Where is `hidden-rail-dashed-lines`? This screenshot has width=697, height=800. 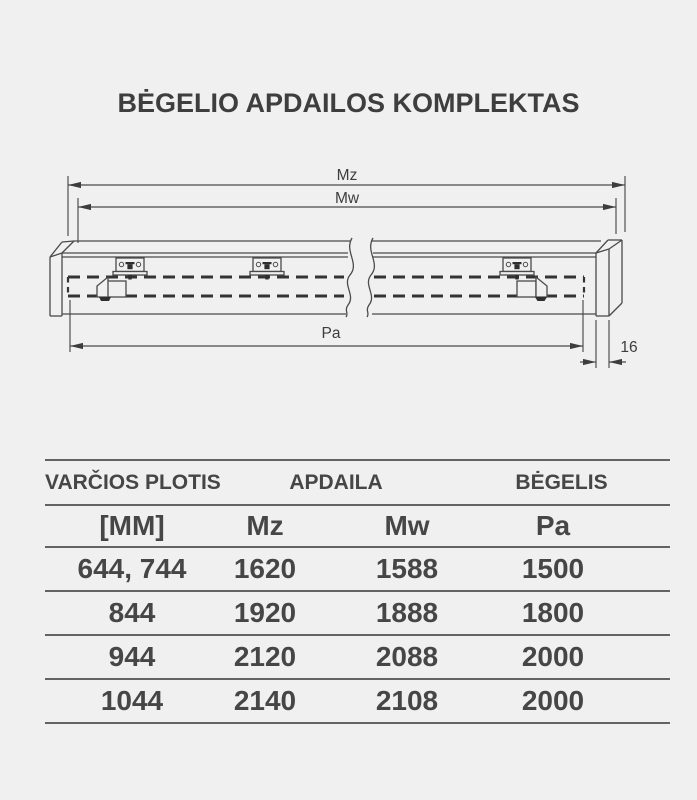 hidden-rail-dashed-lines is located at coordinates (326, 286).